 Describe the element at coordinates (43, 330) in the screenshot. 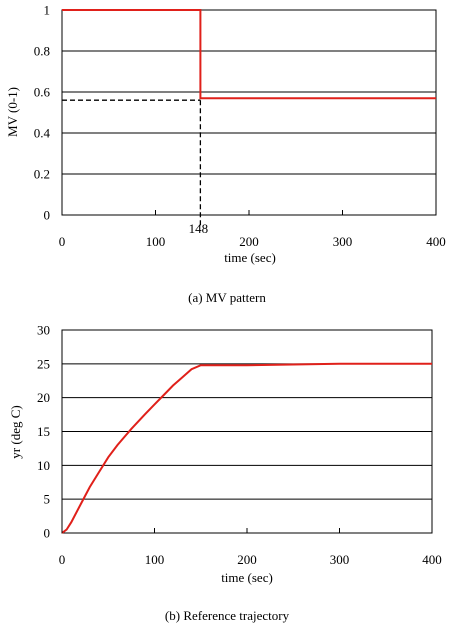

I see `y-tick-label: 30` at that location.